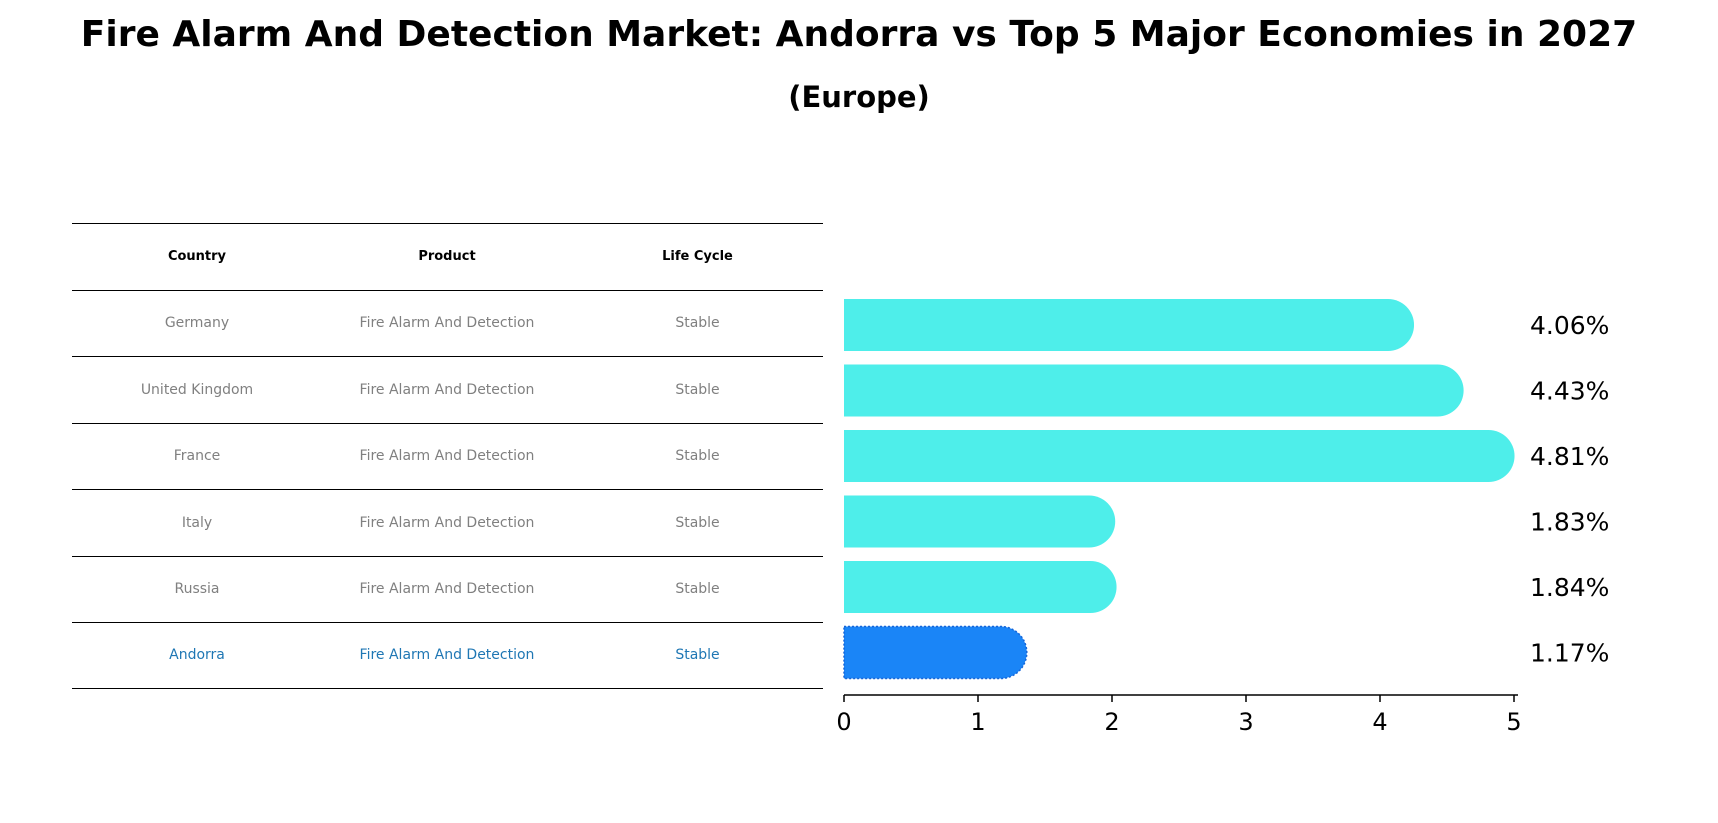  Describe the element at coordinates (1569, 325) in the screenshot. I see `bar-value-label: 4.06%` at that location.